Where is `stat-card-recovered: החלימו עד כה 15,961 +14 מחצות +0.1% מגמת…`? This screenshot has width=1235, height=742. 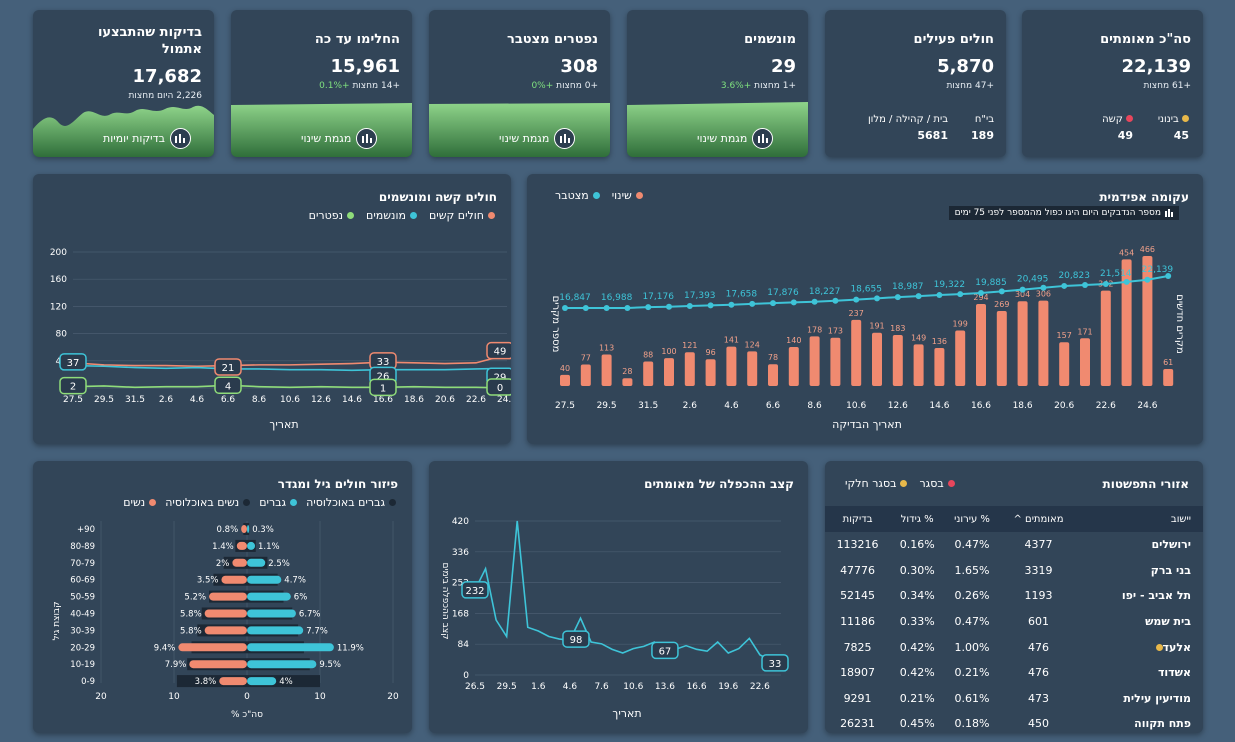
stat-card-recovered: החלימו עד כה 15,961 +14 מחצות +0.1% מגמת… is located at coordinates (321, 83).